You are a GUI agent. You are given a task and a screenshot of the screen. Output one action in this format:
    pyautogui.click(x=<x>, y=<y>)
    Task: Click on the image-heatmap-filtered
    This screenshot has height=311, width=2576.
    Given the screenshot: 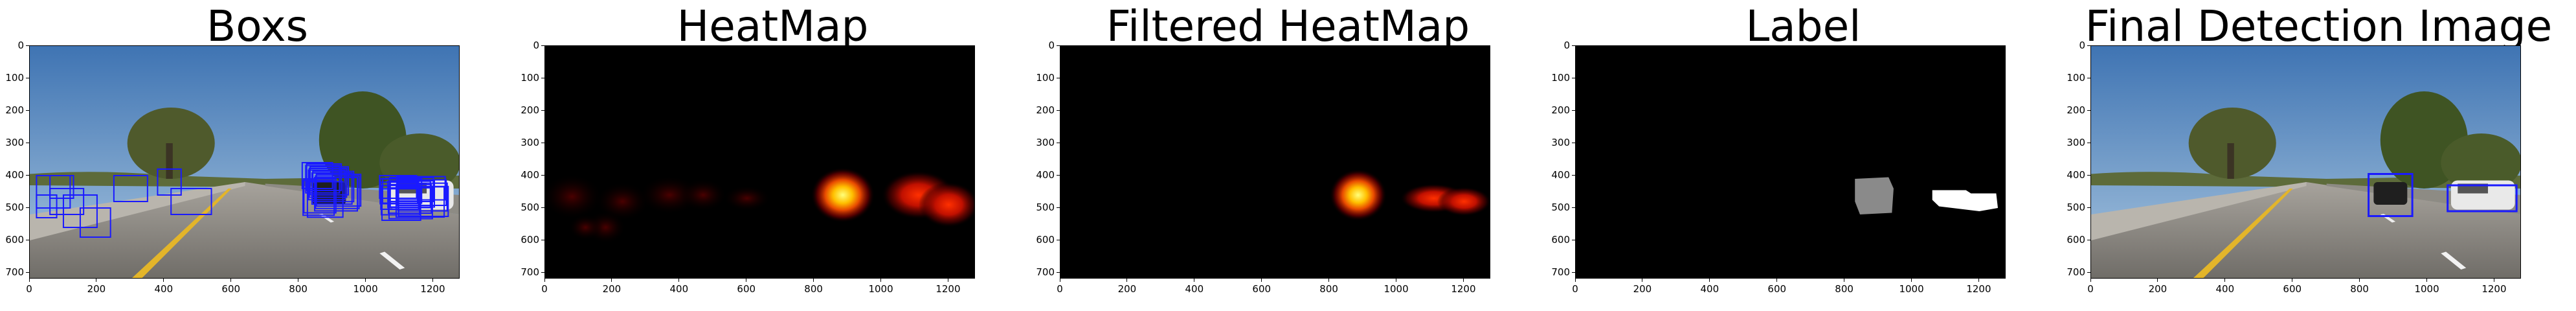 What is the action you would take?
    pyautogui.click(x=1275, y=162)
    